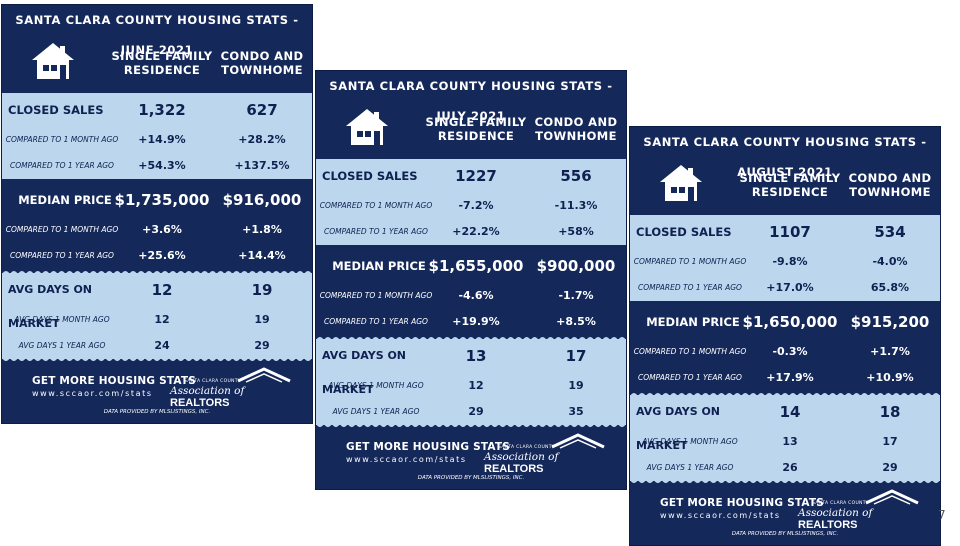 The width and height of the screenshot is (960, 546). I want to click on condo-value: -1.7%, so click(576, 295).